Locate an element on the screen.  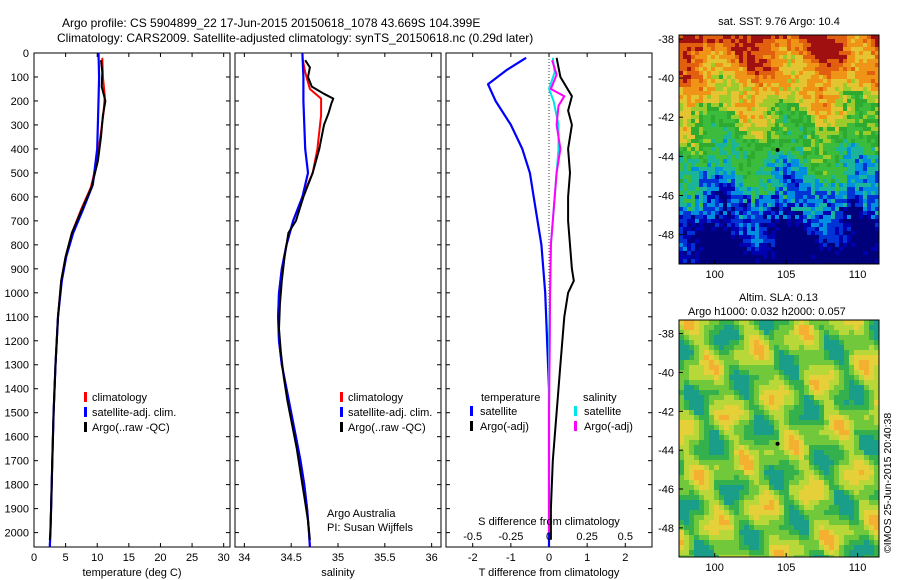
salinity-tick-label: 0 is located at coordinates (549, 537).